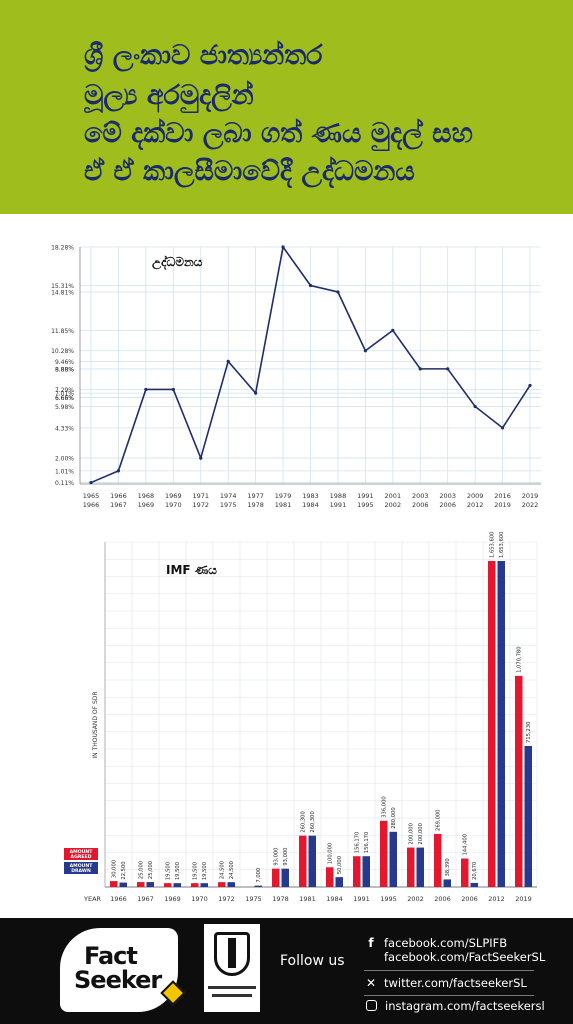 This screenshot has width=573, height=1024. I want to click on chart-title: උද්ධමනය, so click(177, 263).